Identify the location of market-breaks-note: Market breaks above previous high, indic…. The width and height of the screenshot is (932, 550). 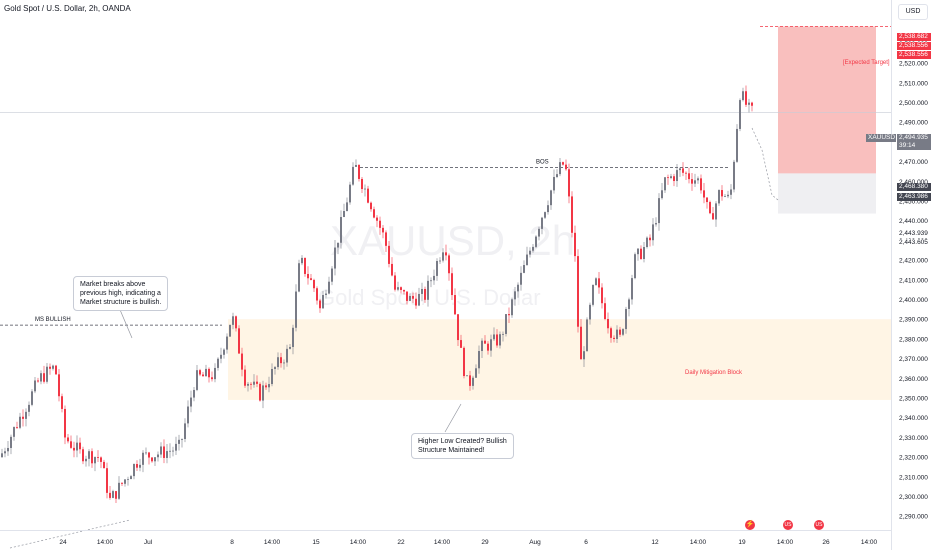
(121, 293).